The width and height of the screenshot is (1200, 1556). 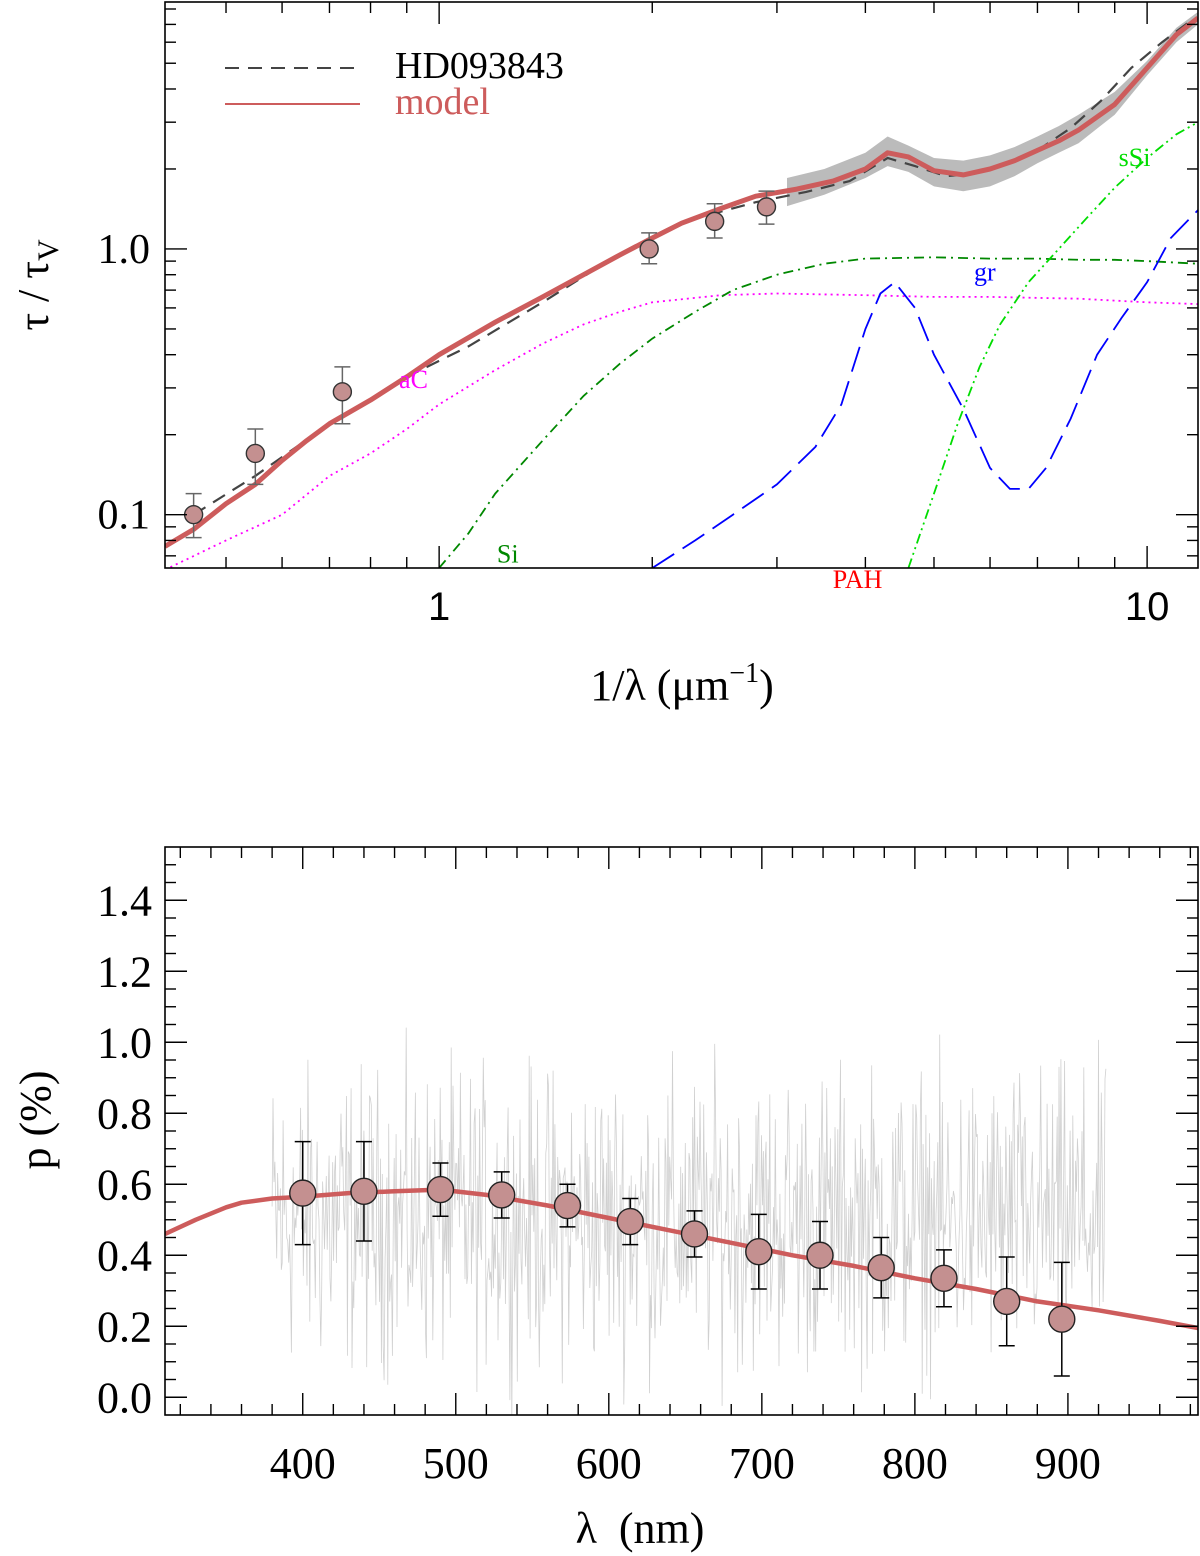 I want to click on component-curve-Si, so click(x=818, y=412).